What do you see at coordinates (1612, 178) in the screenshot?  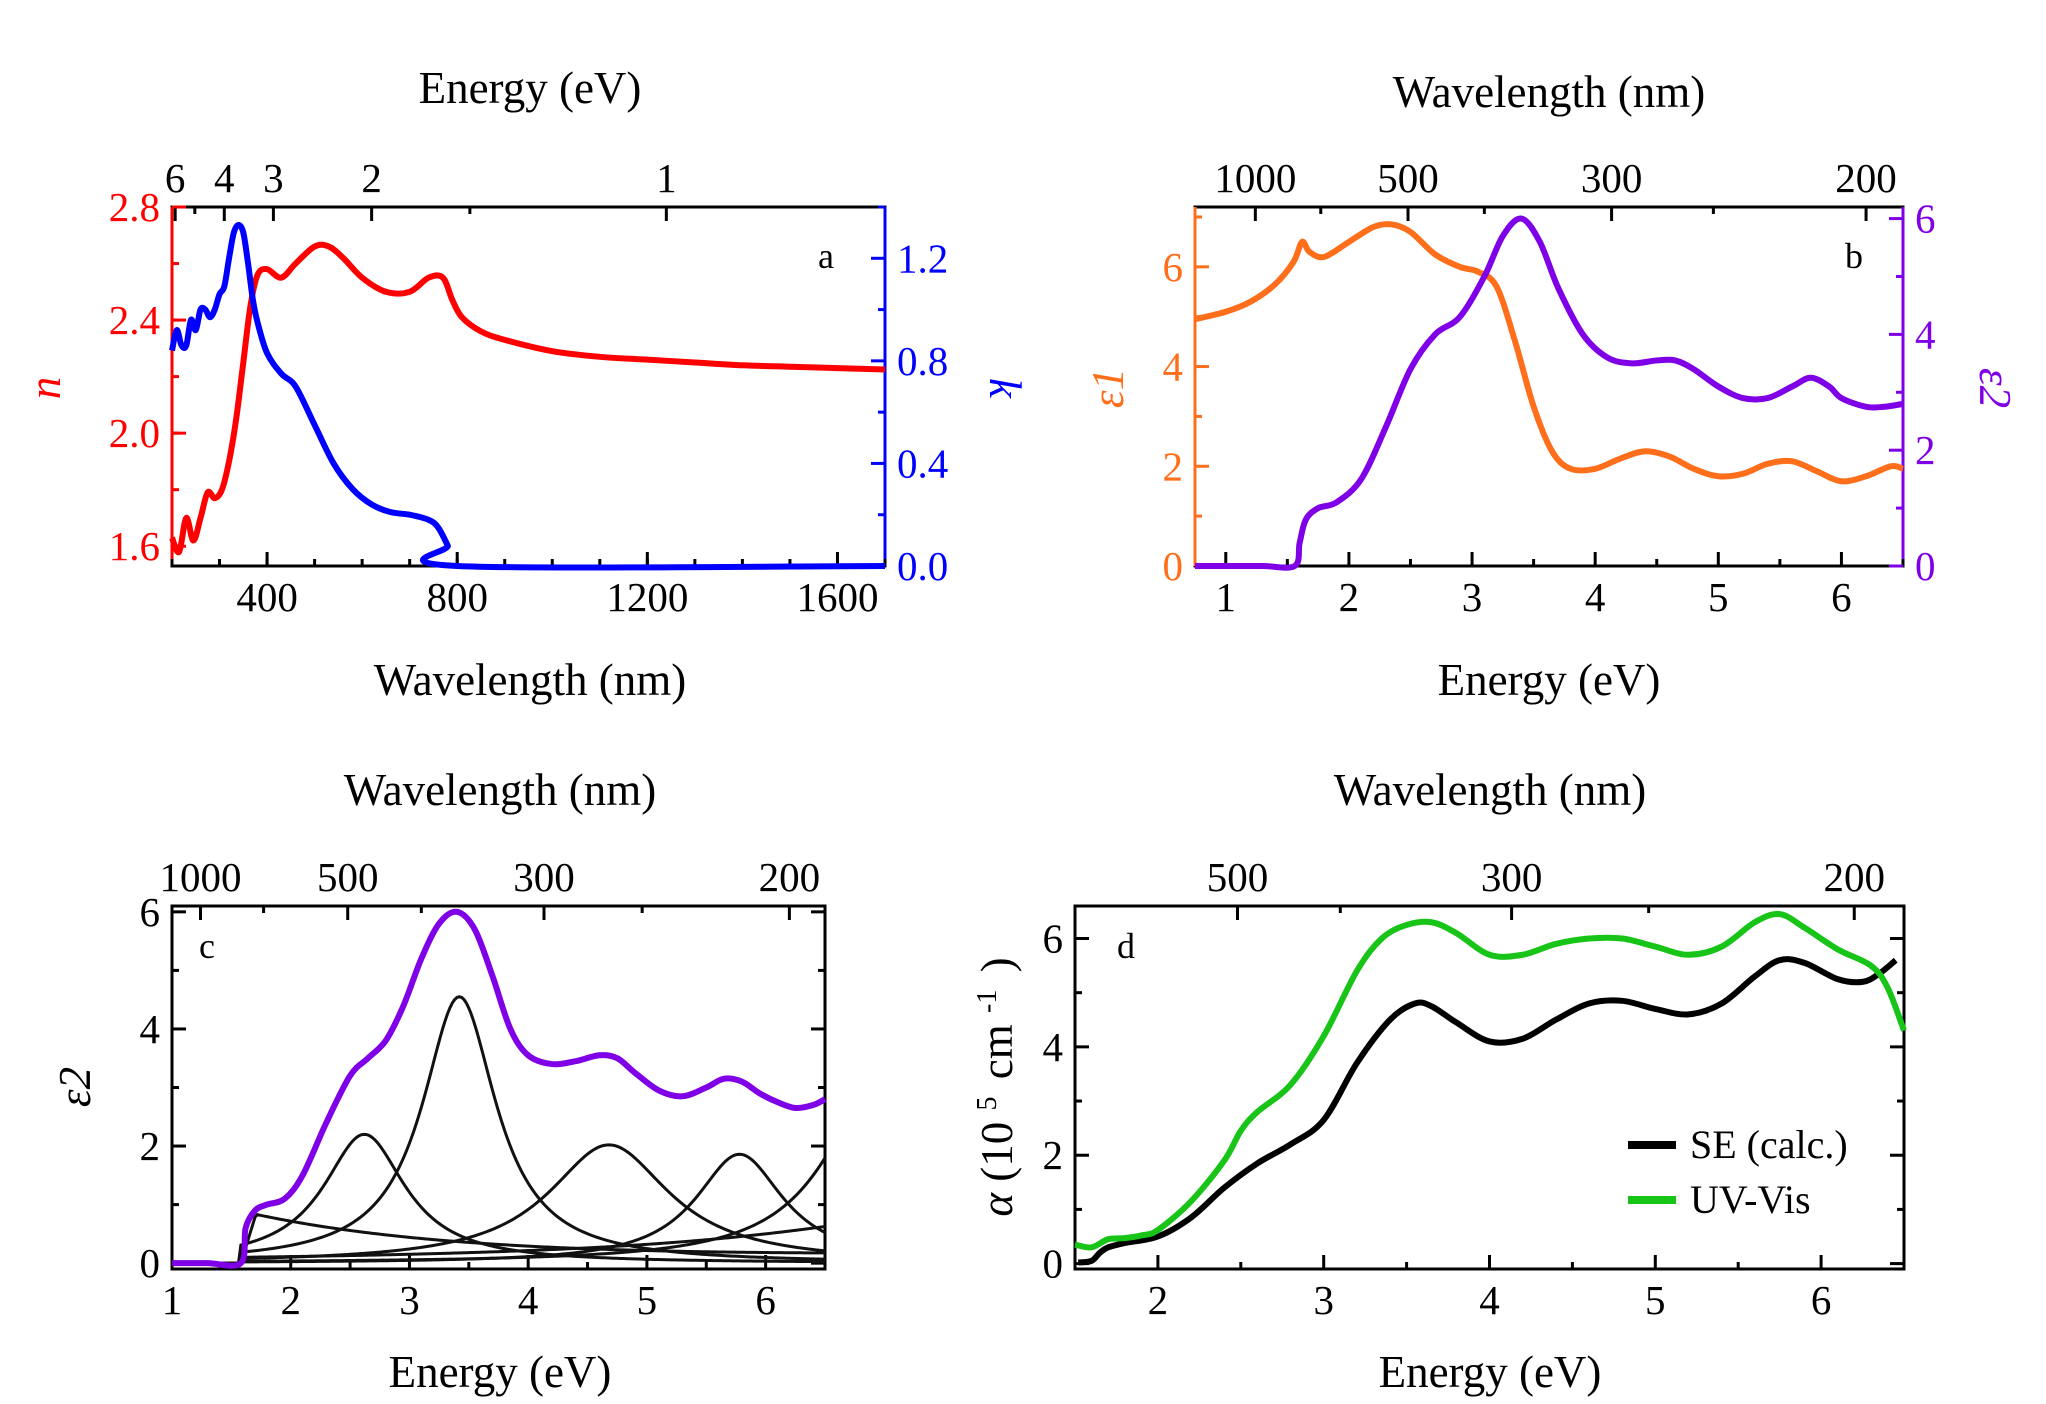 I see `b-top-tick-label: 300` at bounding box center [1612, 178].